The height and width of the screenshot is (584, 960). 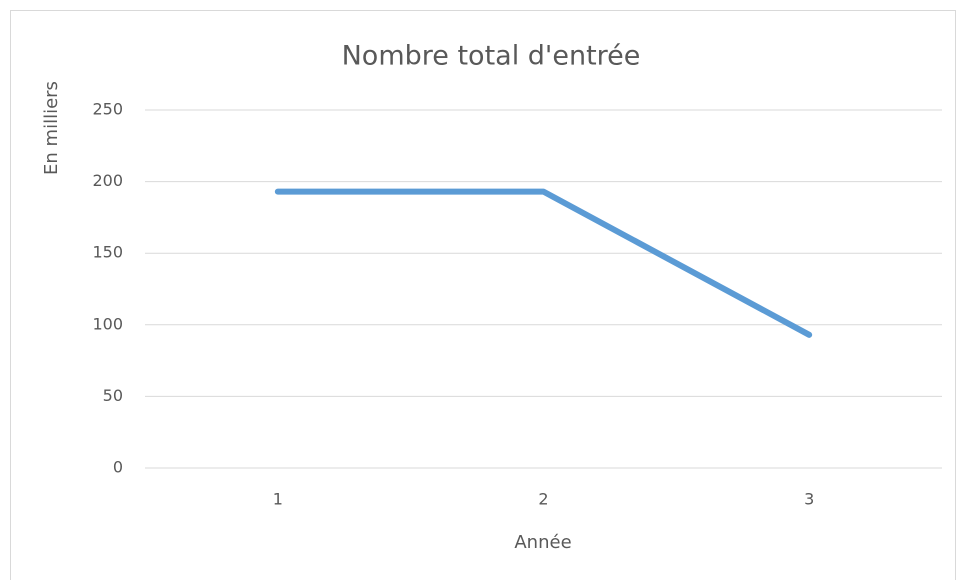 What do you see at coordinates (491, 56) in the screenshot?
I see `chart-title: Nombre total d'entrée` at bounding box center [491, 56].